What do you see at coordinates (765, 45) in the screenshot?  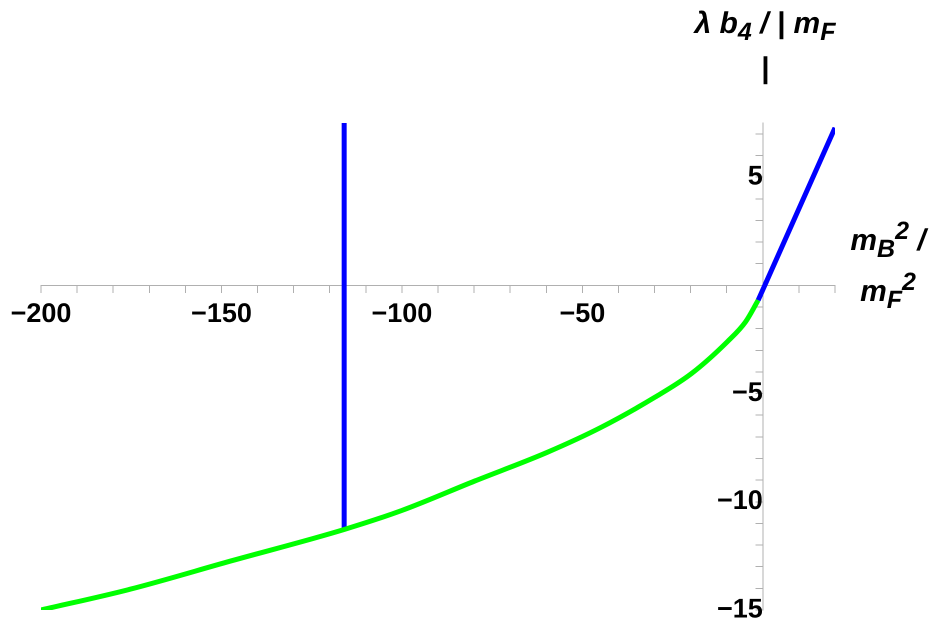 I see `text: λ b$_{4}$ / | m$_{F}$ |` at bounding box center [765, 45].